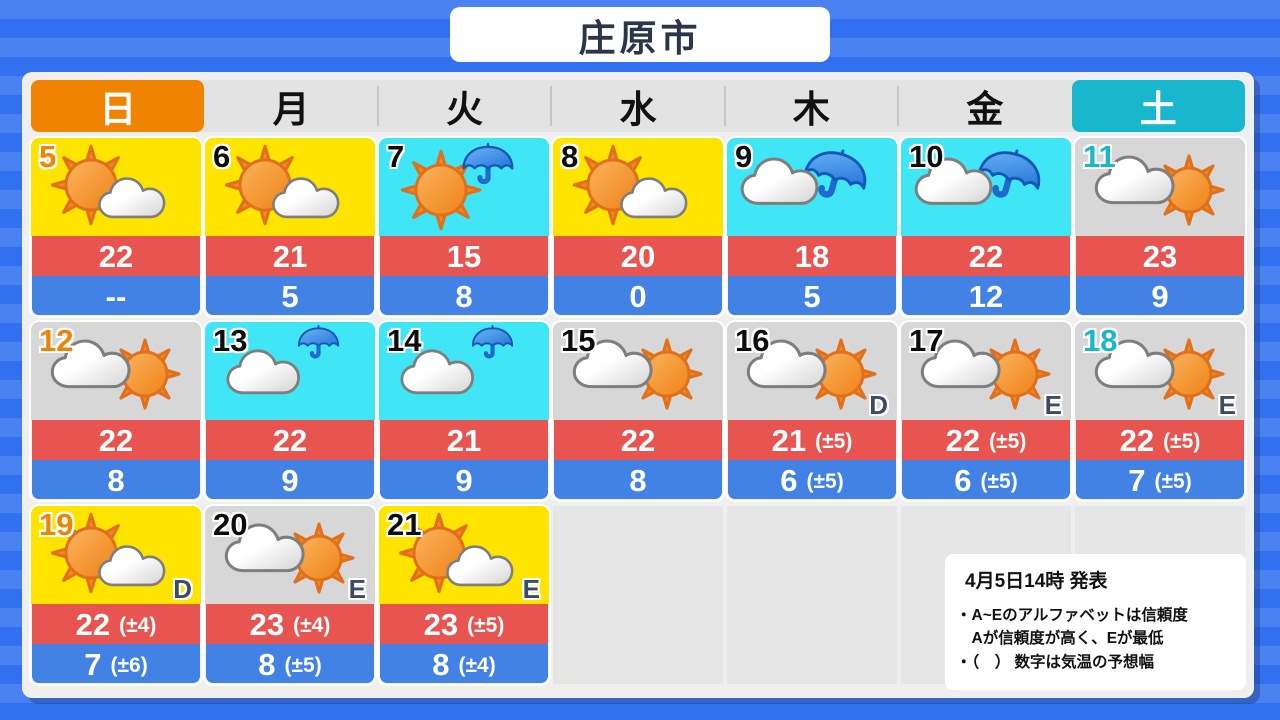 The image size is (1280, 720). What do you see at coordinates (290, 595) in the screenshot?
I see `day-cell-20: 20 E 23 (±4) 8 (±5)` at bounding box center [290, 595].